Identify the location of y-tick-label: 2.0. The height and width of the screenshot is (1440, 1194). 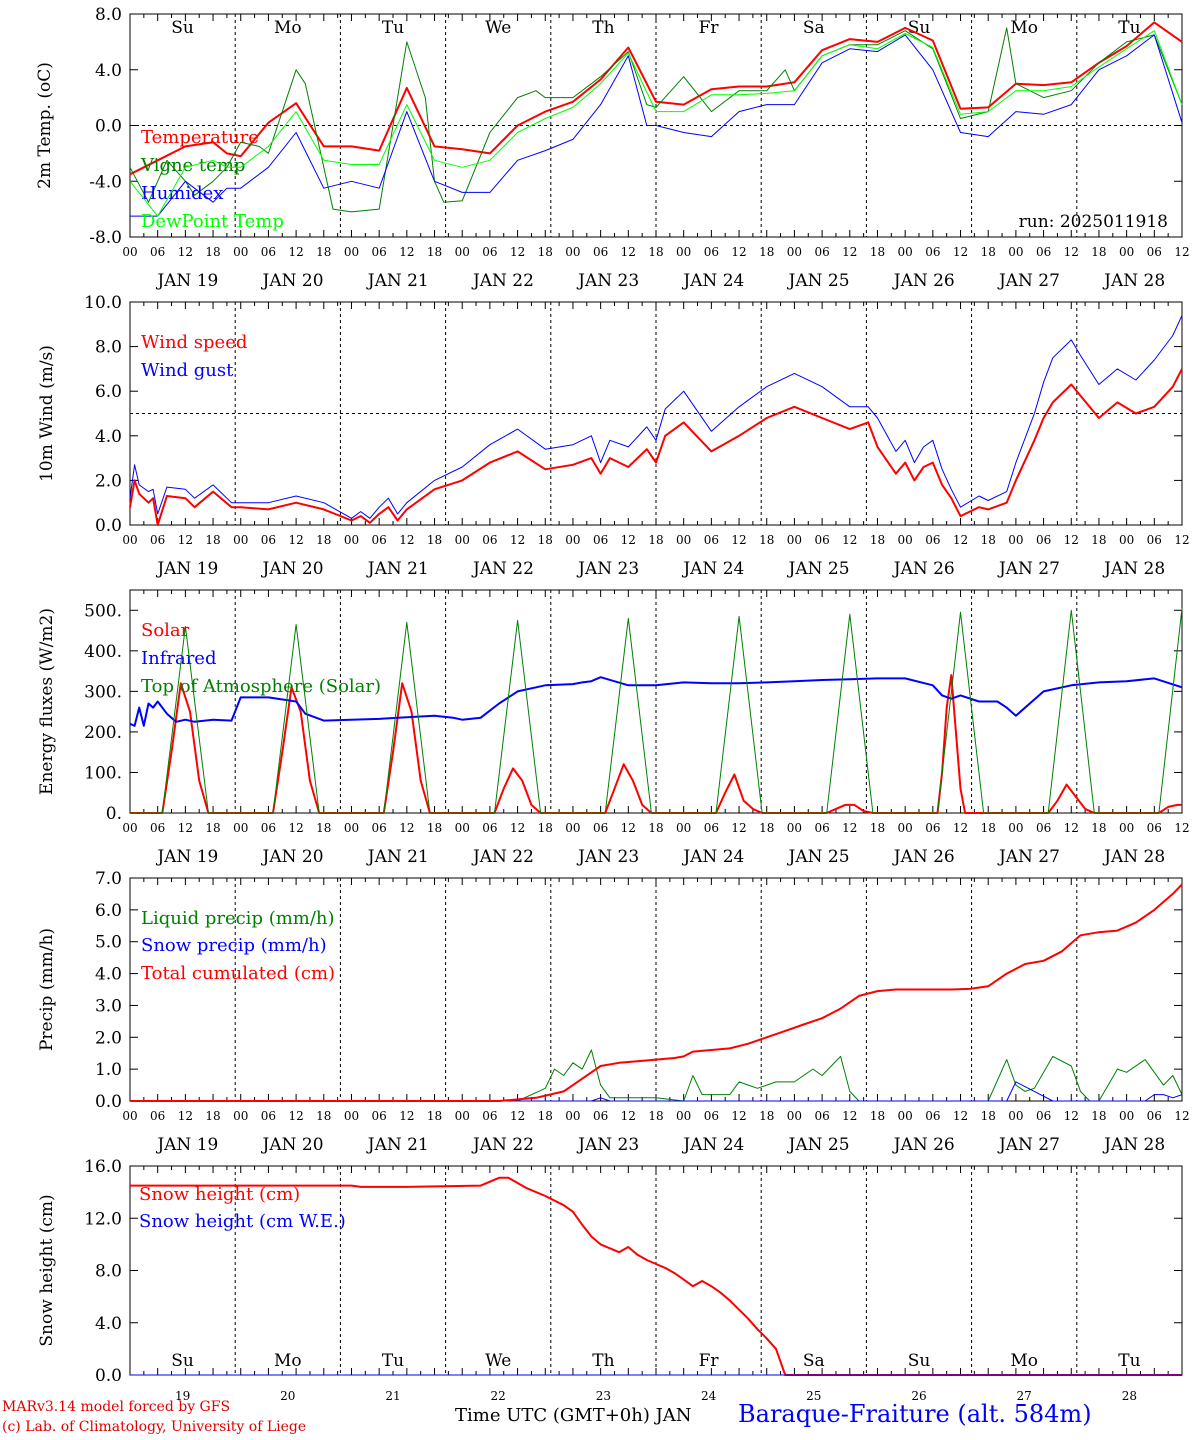
(108, 481).